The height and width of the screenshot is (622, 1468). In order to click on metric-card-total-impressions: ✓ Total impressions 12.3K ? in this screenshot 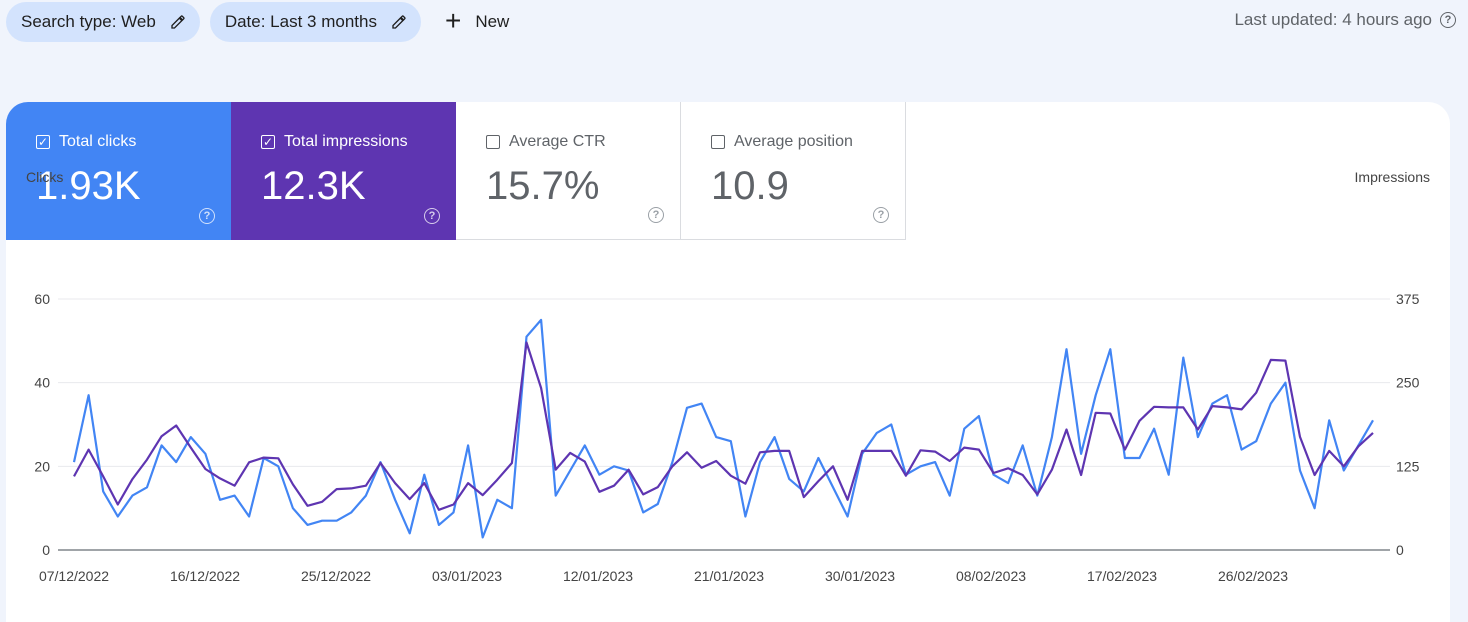, I will do `click(343, 171)`.